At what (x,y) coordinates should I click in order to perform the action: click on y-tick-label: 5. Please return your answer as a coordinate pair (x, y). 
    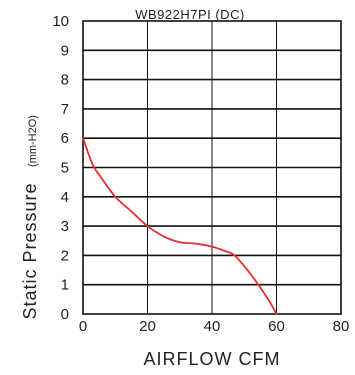
    Looking at the image, I should click on (65, 168).